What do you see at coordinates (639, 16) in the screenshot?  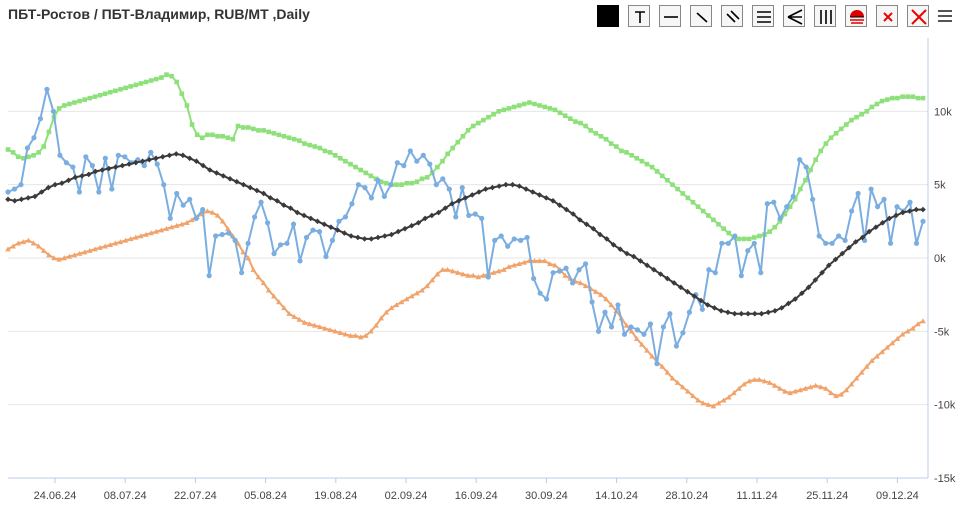 I see `text-tool-icon` at bounding box center [639, 16].